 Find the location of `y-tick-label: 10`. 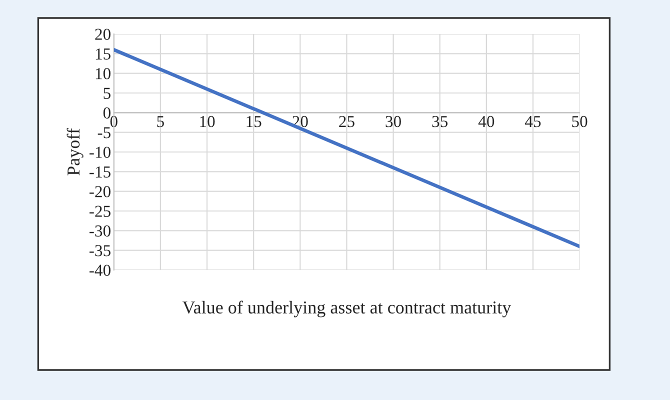

y-tick-label: 10 is located at coordinates (103, 74).